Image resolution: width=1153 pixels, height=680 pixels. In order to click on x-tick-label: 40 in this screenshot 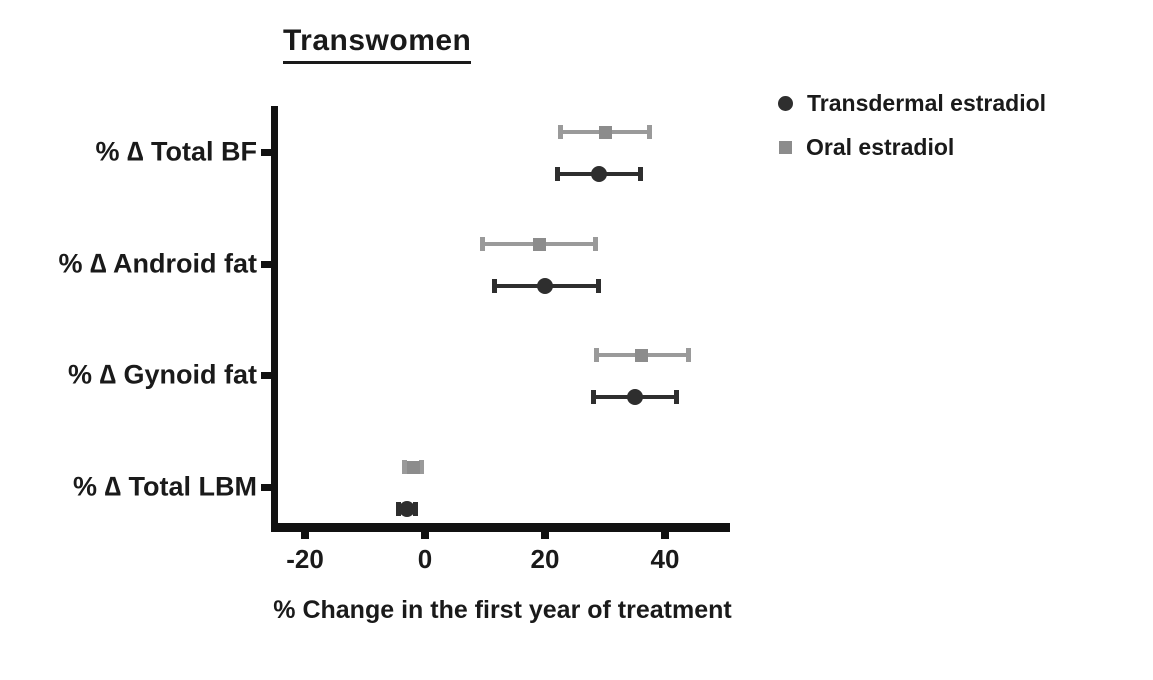, I will do `click(665, 559)`.